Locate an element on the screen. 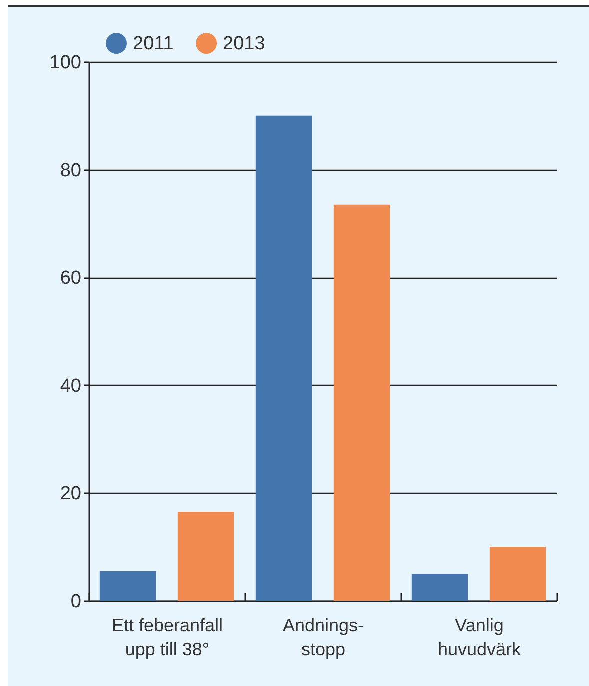  x-tick-label: Vanlig huvudvärk is located at coordinates (480, 638).